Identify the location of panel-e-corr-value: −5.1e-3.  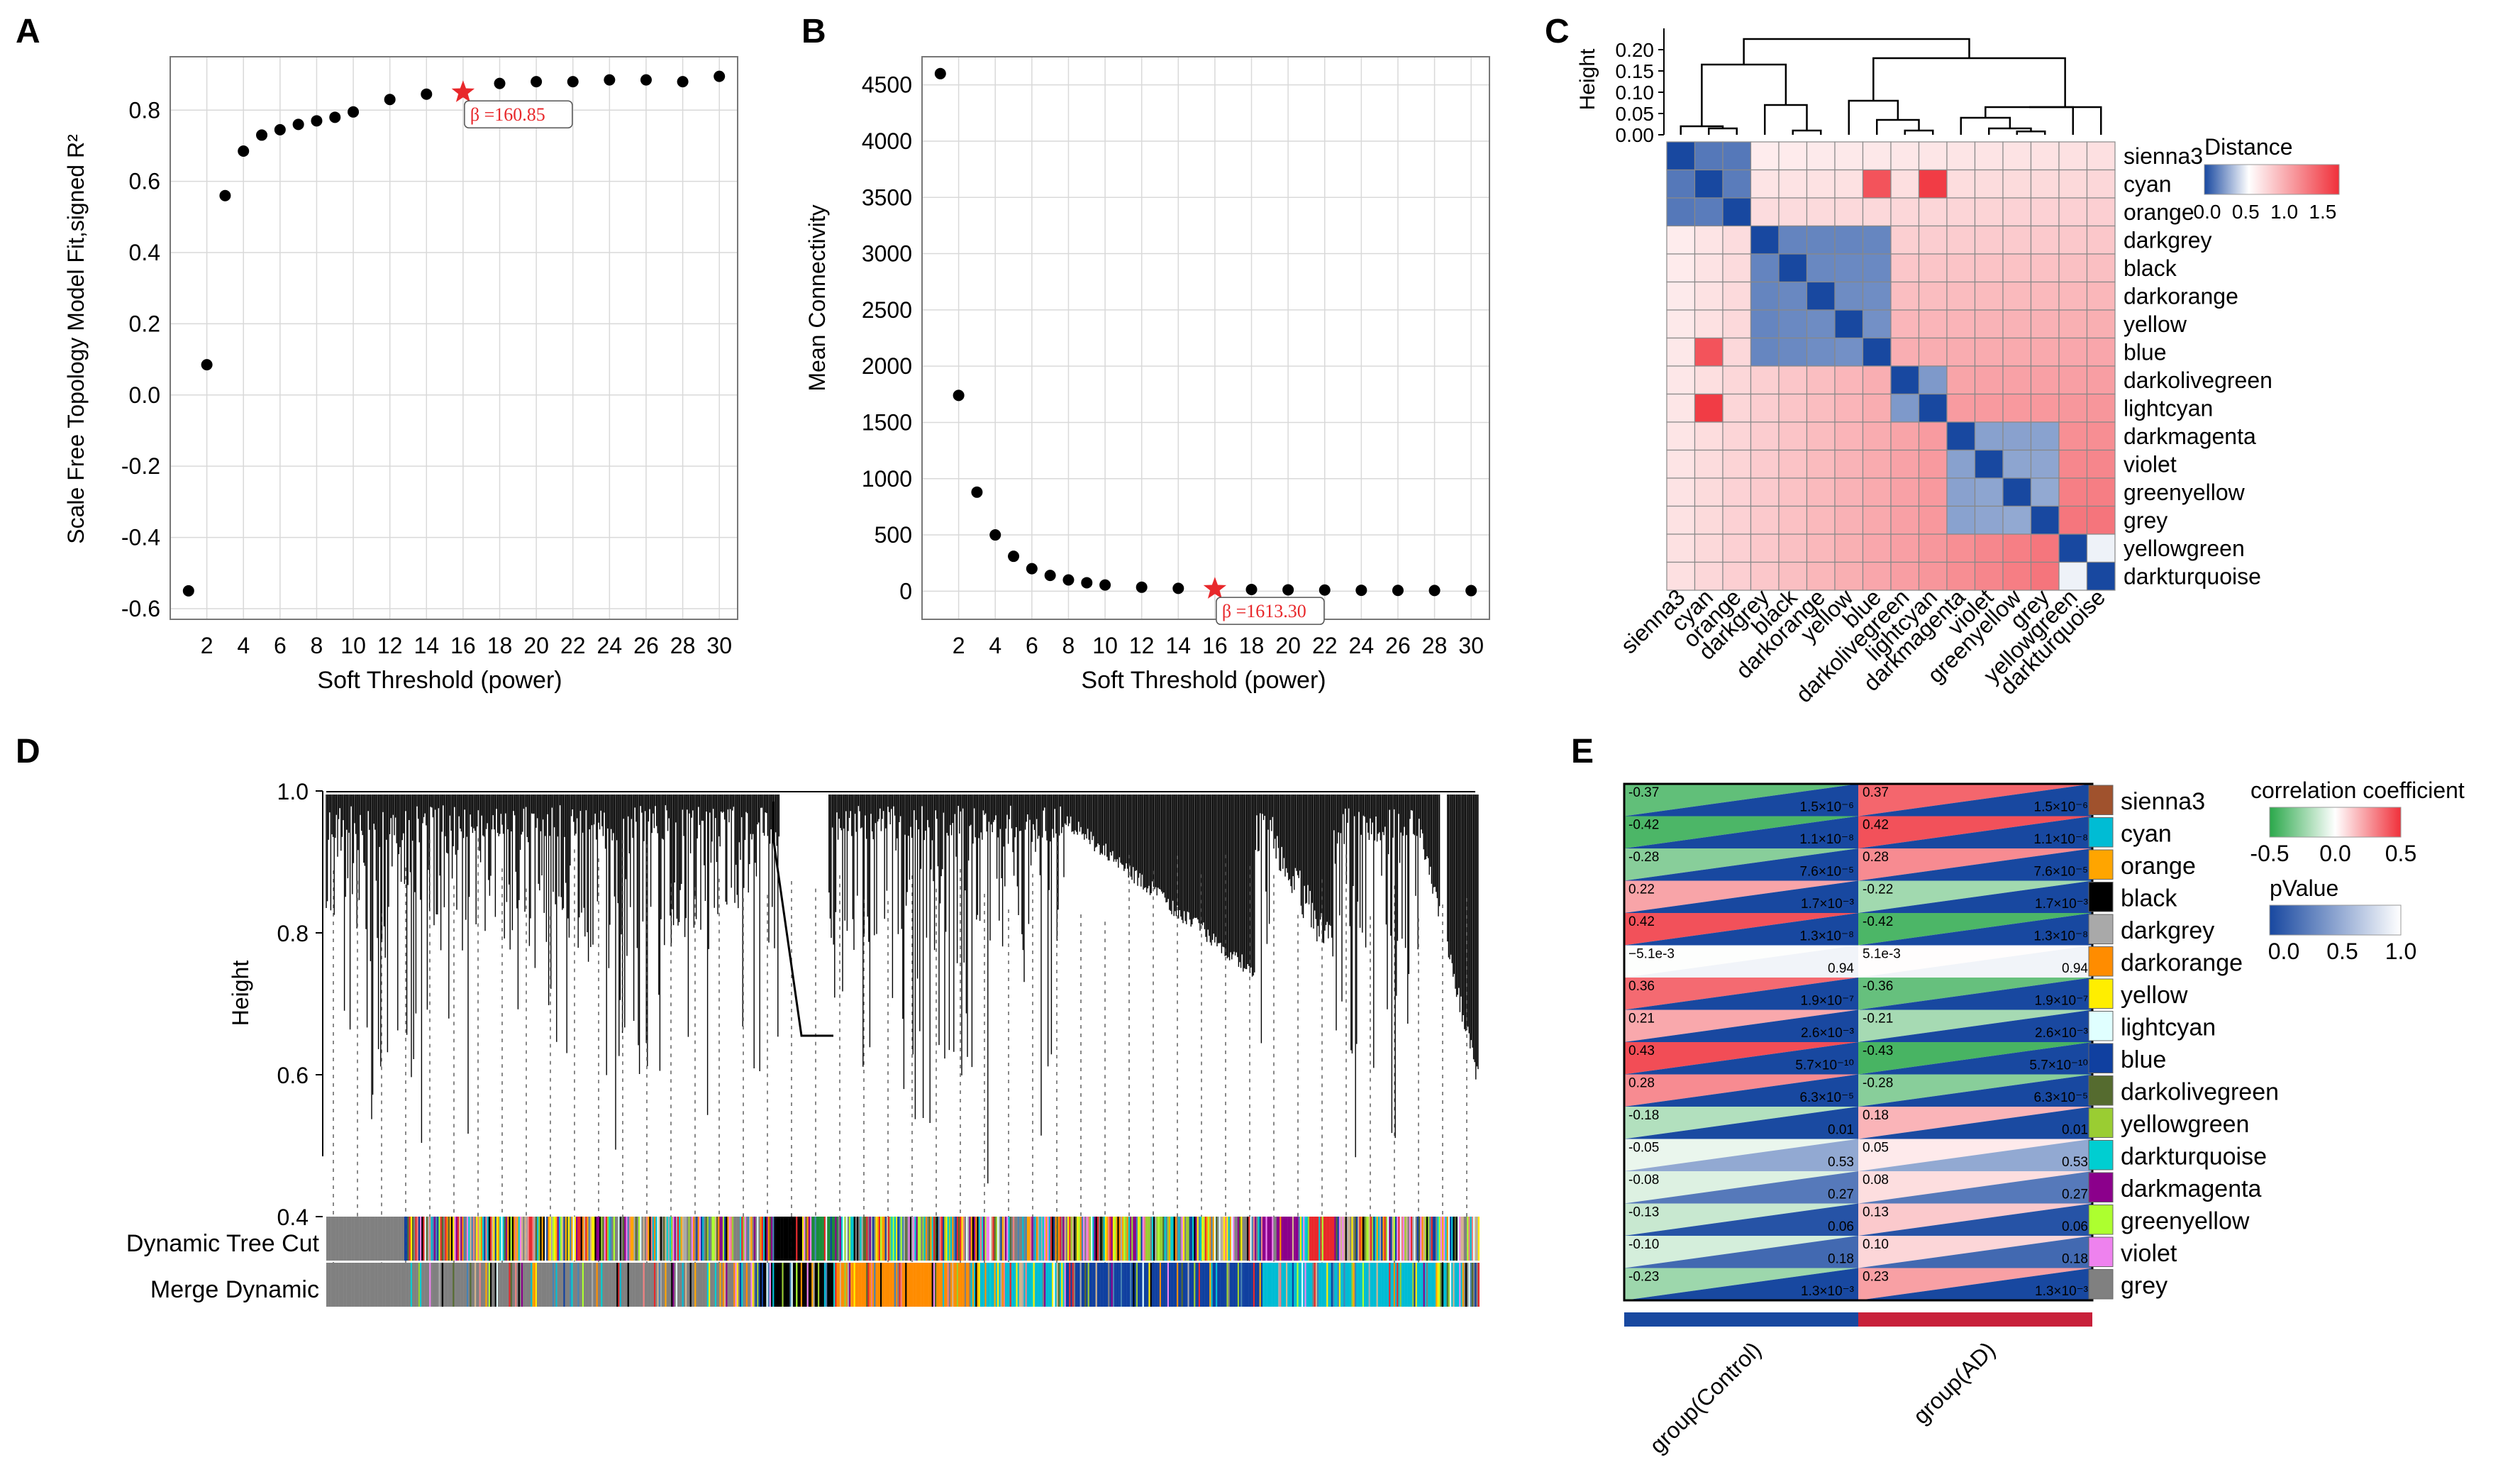
(1652, 954).